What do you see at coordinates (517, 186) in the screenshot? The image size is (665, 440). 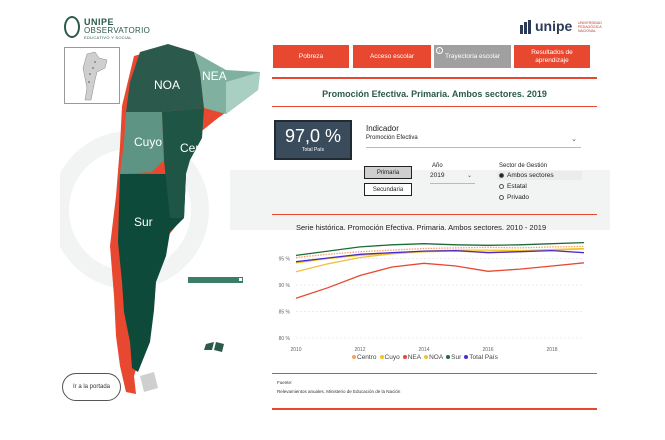 I see `radio-estatal-label: Estatal` at bounding box center [517, 186].